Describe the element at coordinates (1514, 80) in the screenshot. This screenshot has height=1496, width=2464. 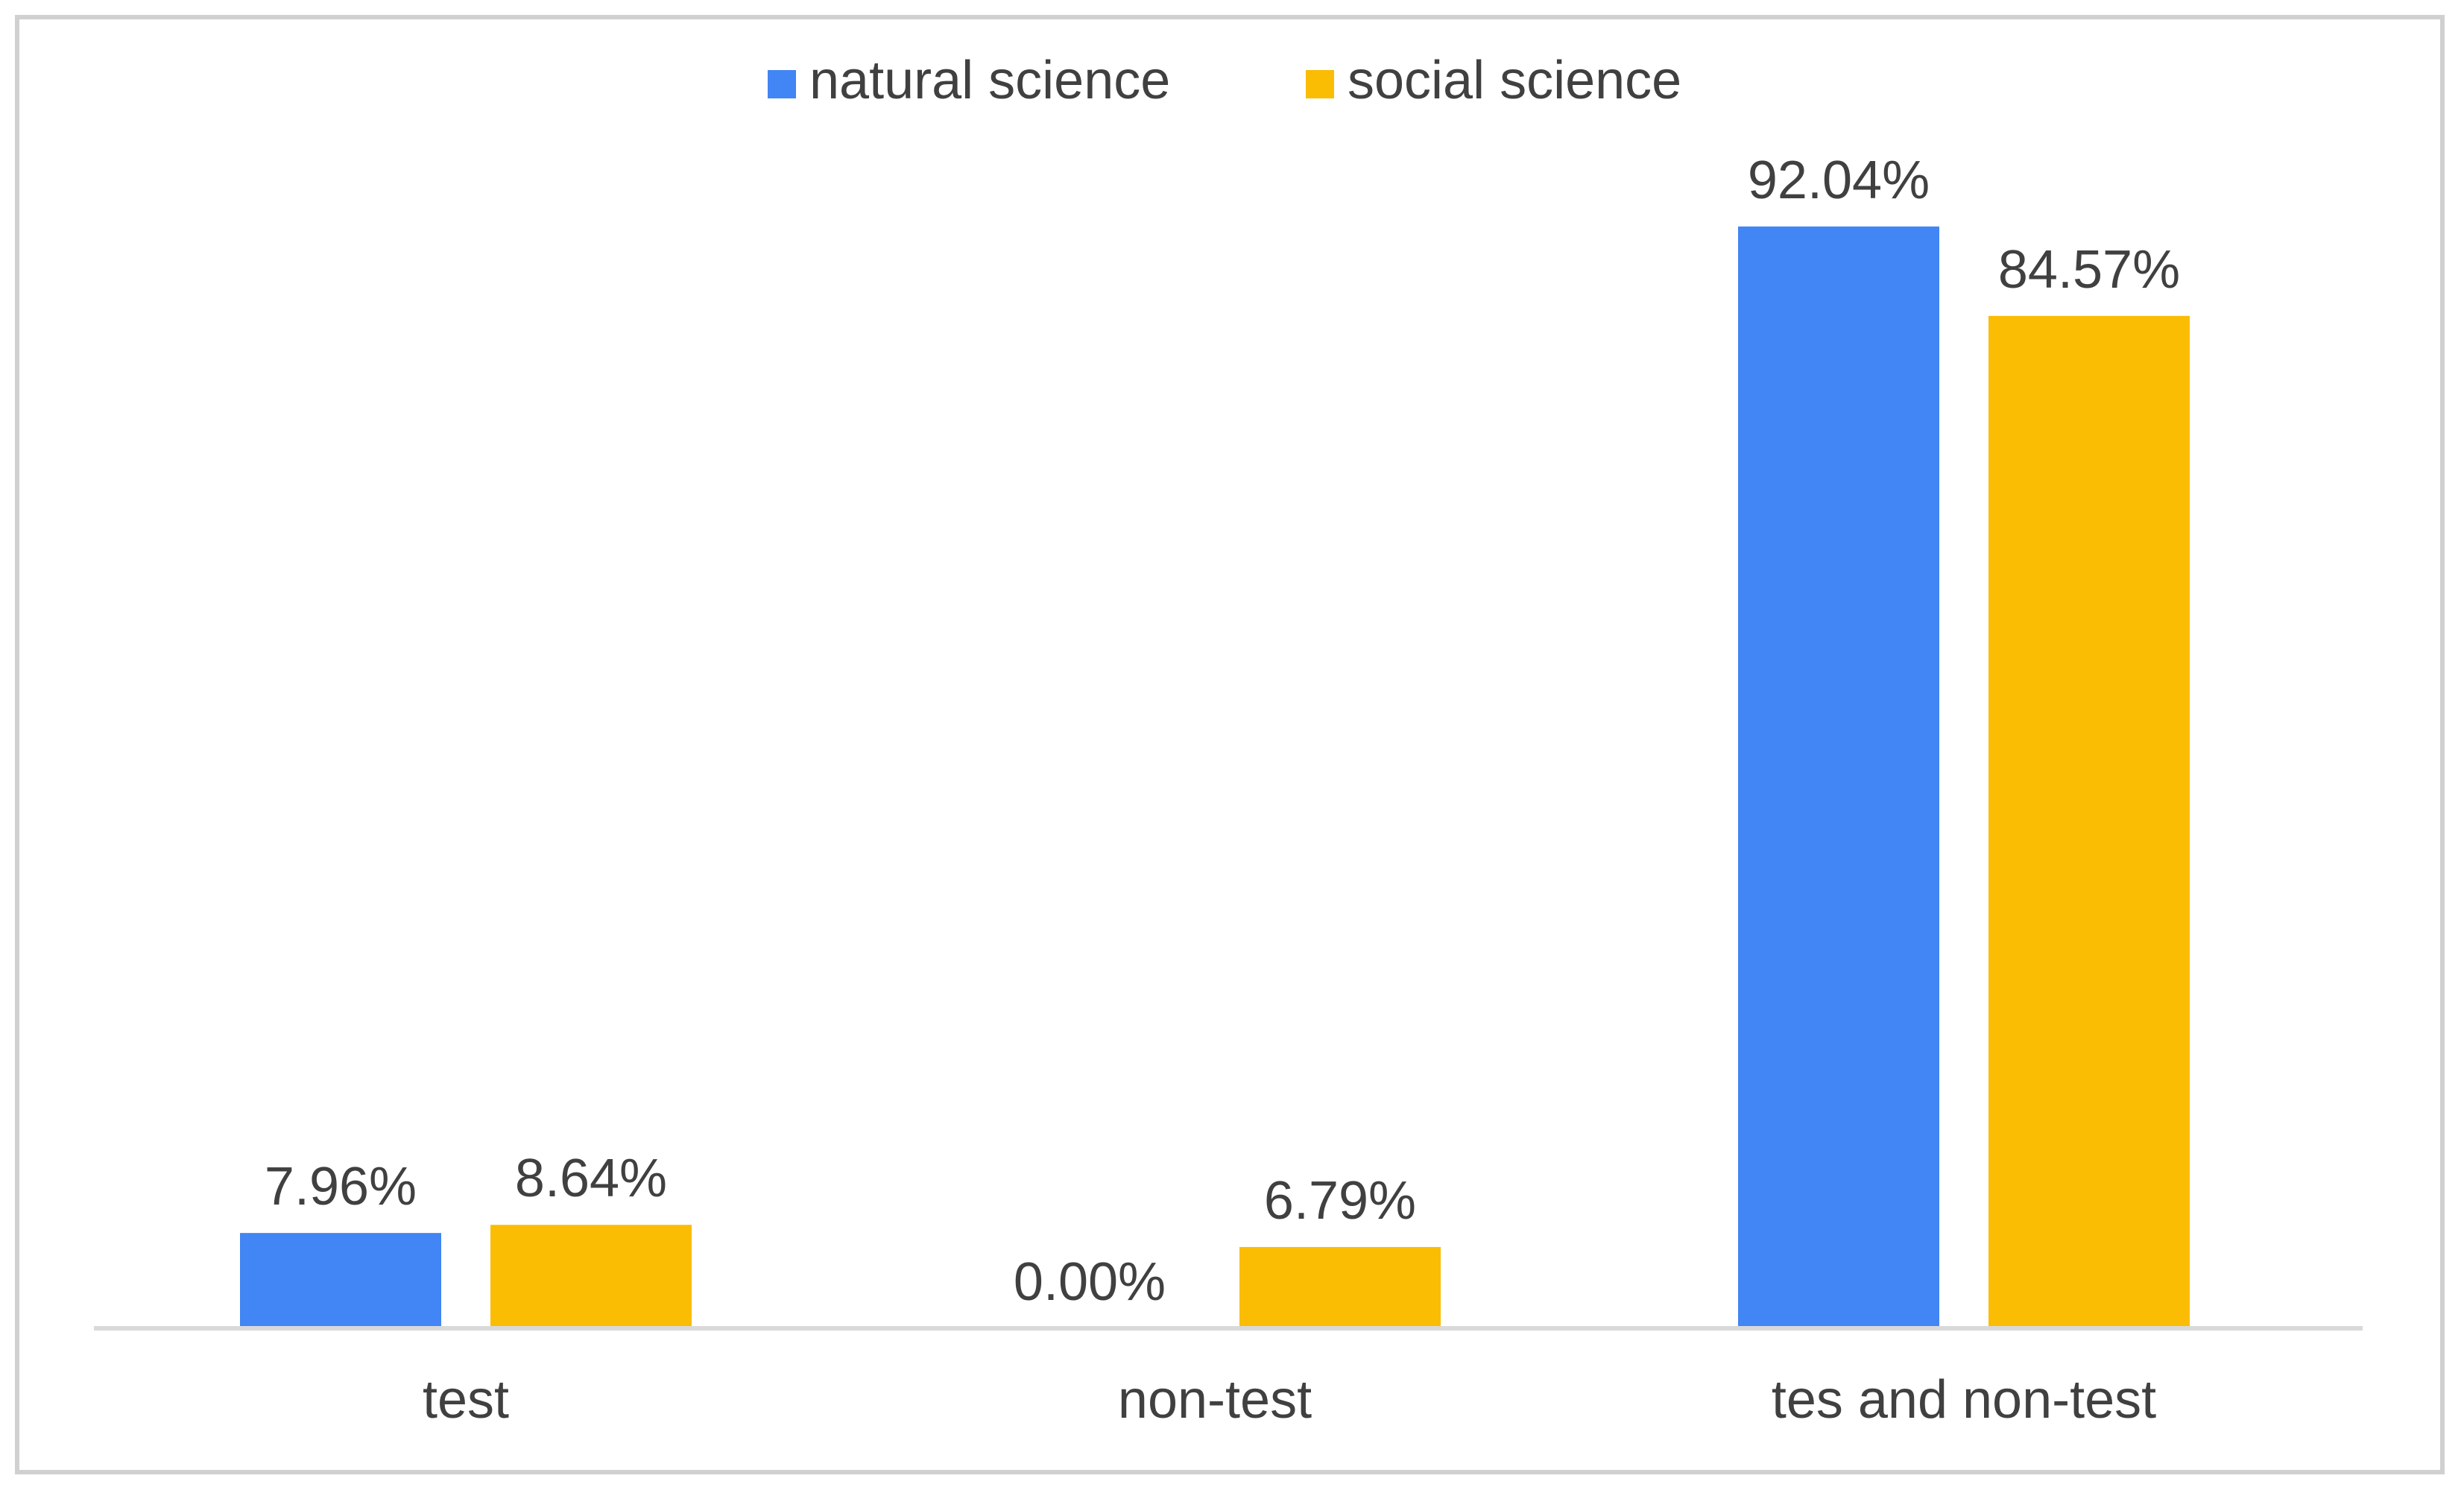
I see `legend-label: social science` at that location.